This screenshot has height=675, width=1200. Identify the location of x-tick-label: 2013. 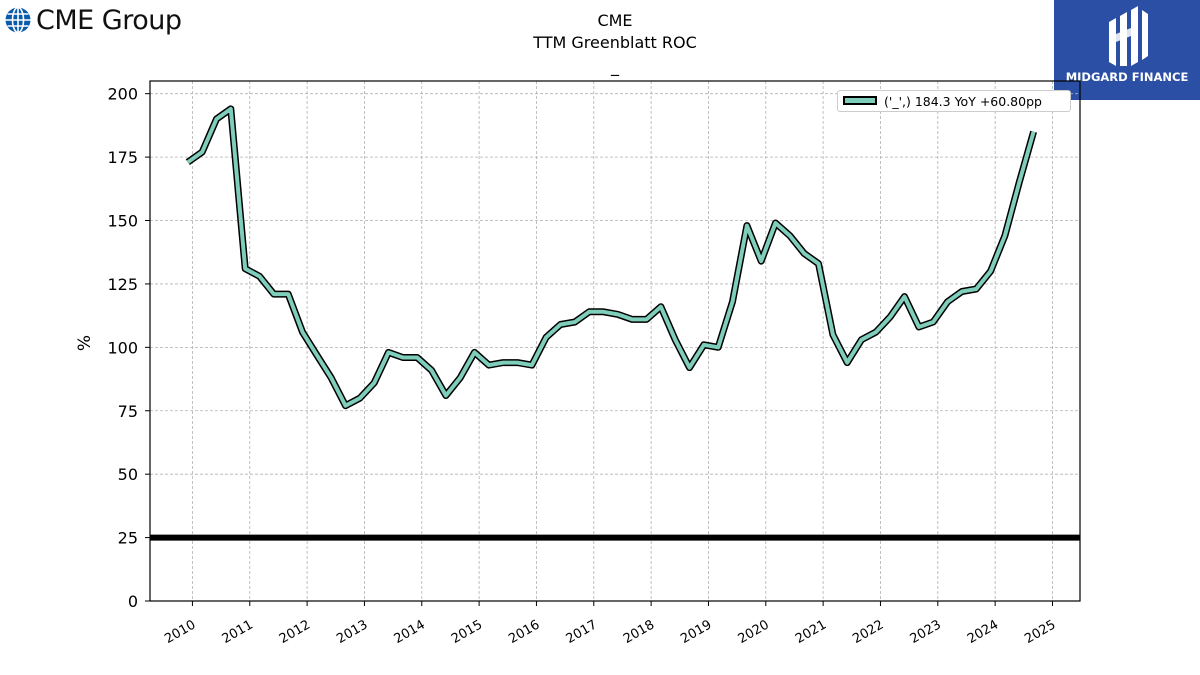
(352, 632).